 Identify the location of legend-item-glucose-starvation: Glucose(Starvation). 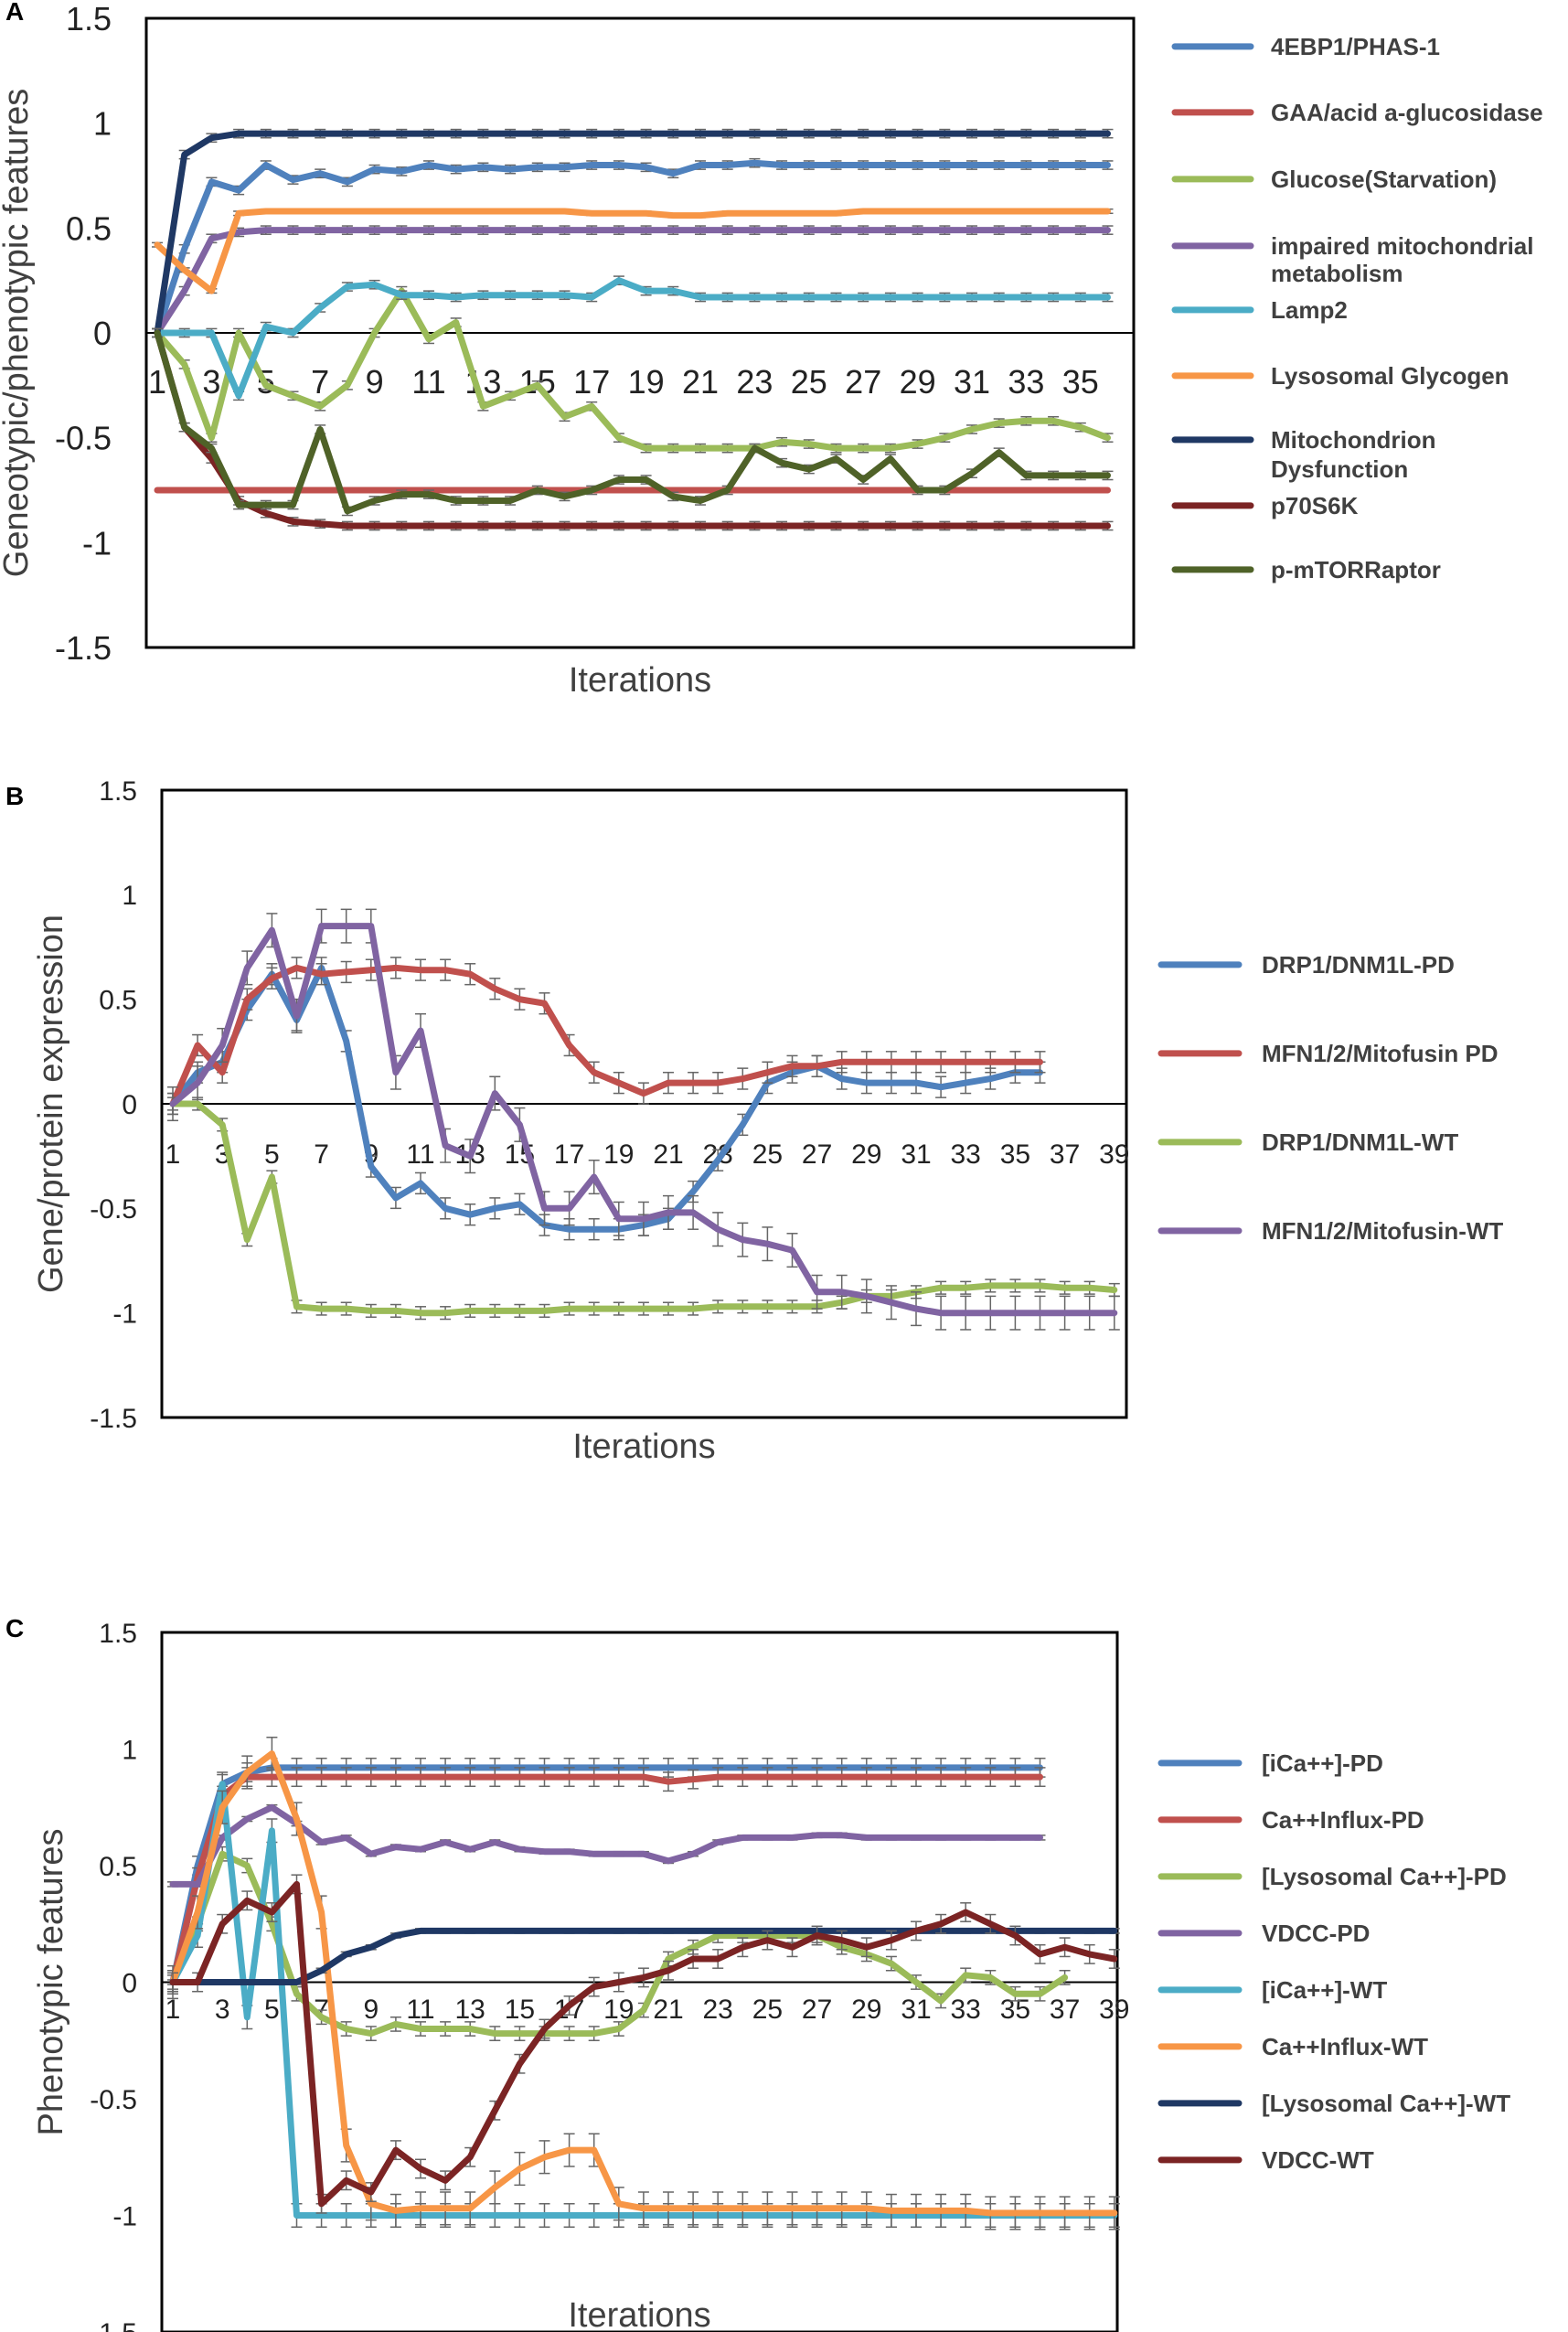
(1334, 179).